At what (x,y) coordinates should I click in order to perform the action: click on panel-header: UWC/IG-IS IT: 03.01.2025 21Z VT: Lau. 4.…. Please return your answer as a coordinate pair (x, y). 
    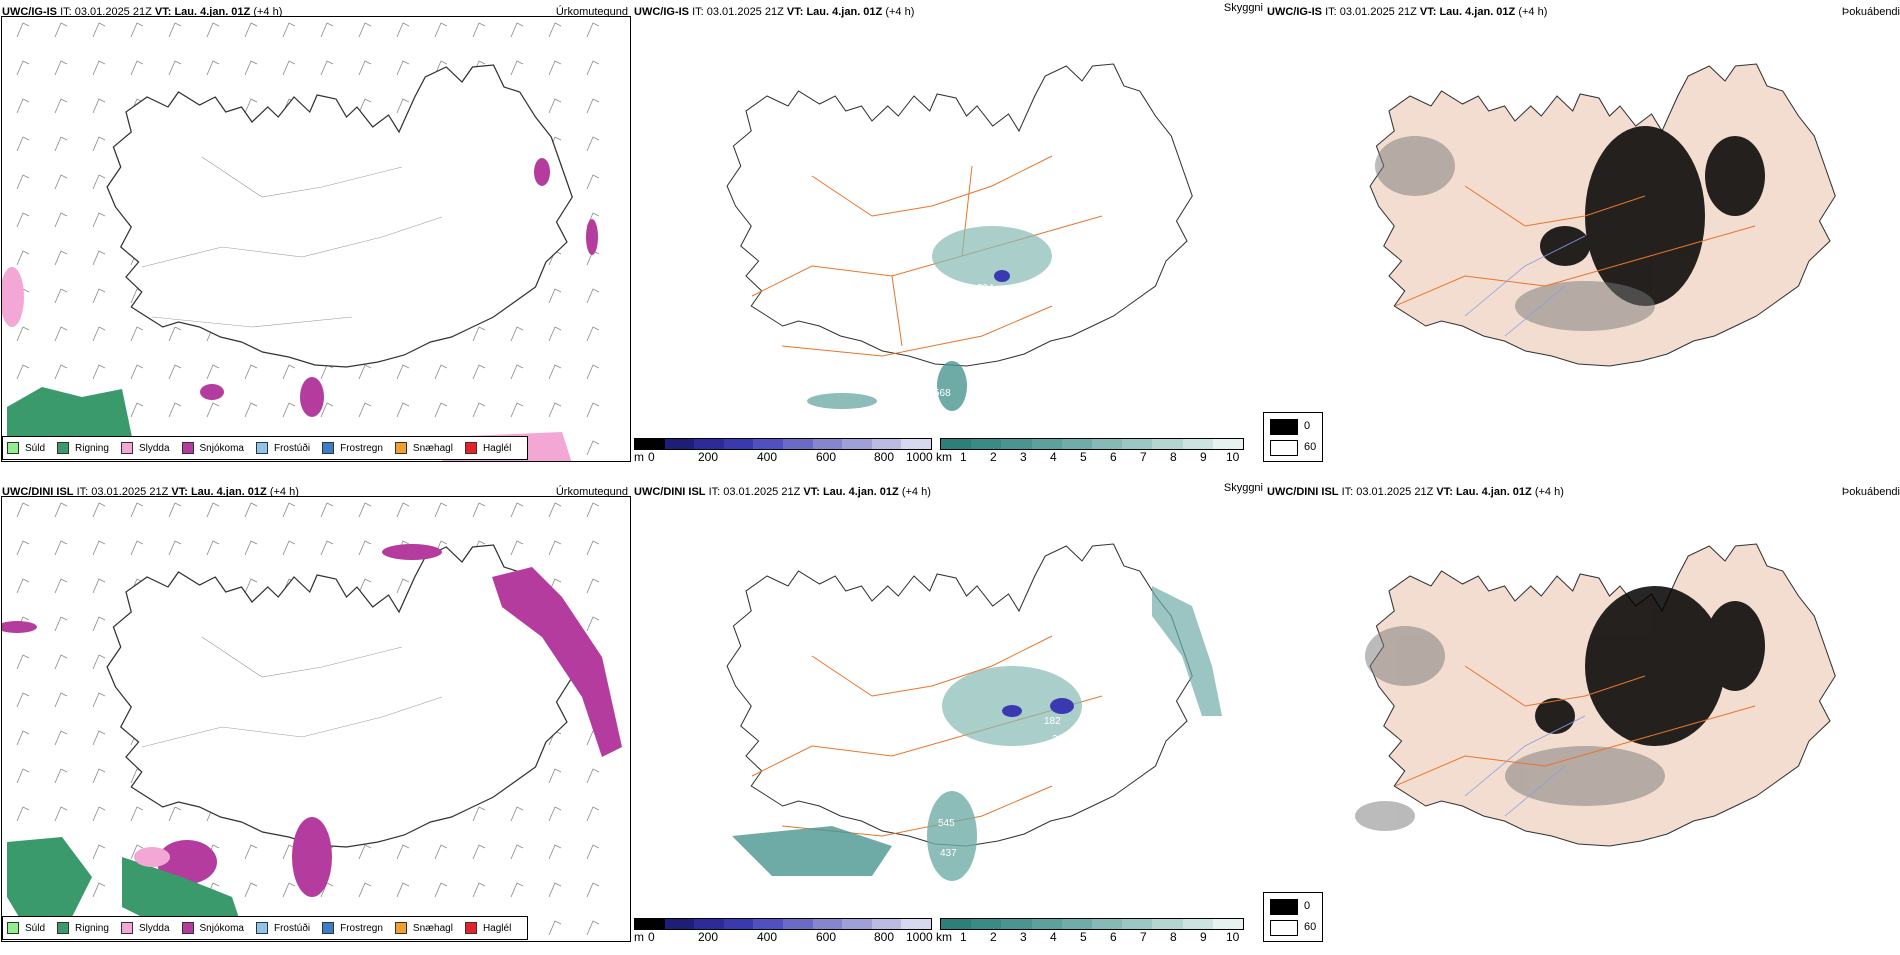
    Looking at the image, I should click on (774, 12).